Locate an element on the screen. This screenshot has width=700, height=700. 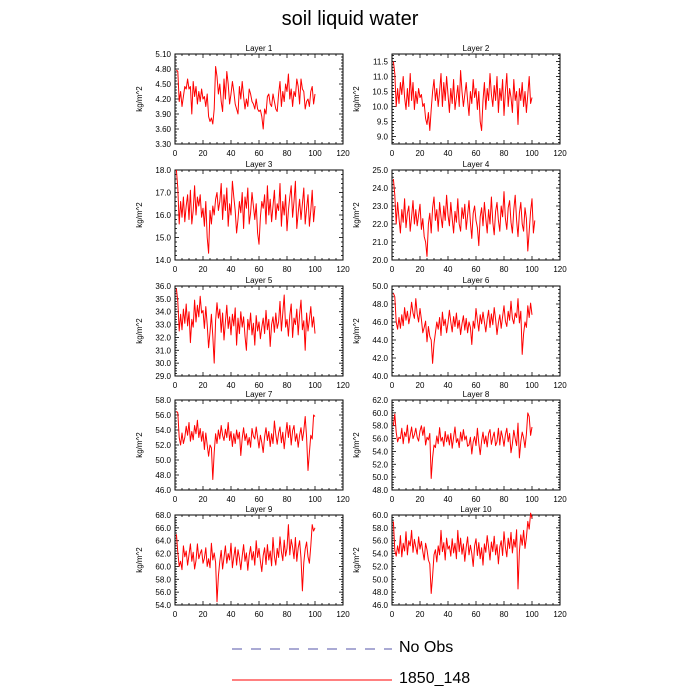
y-tick-label: 66.0 is located at coordinates (163, 528).